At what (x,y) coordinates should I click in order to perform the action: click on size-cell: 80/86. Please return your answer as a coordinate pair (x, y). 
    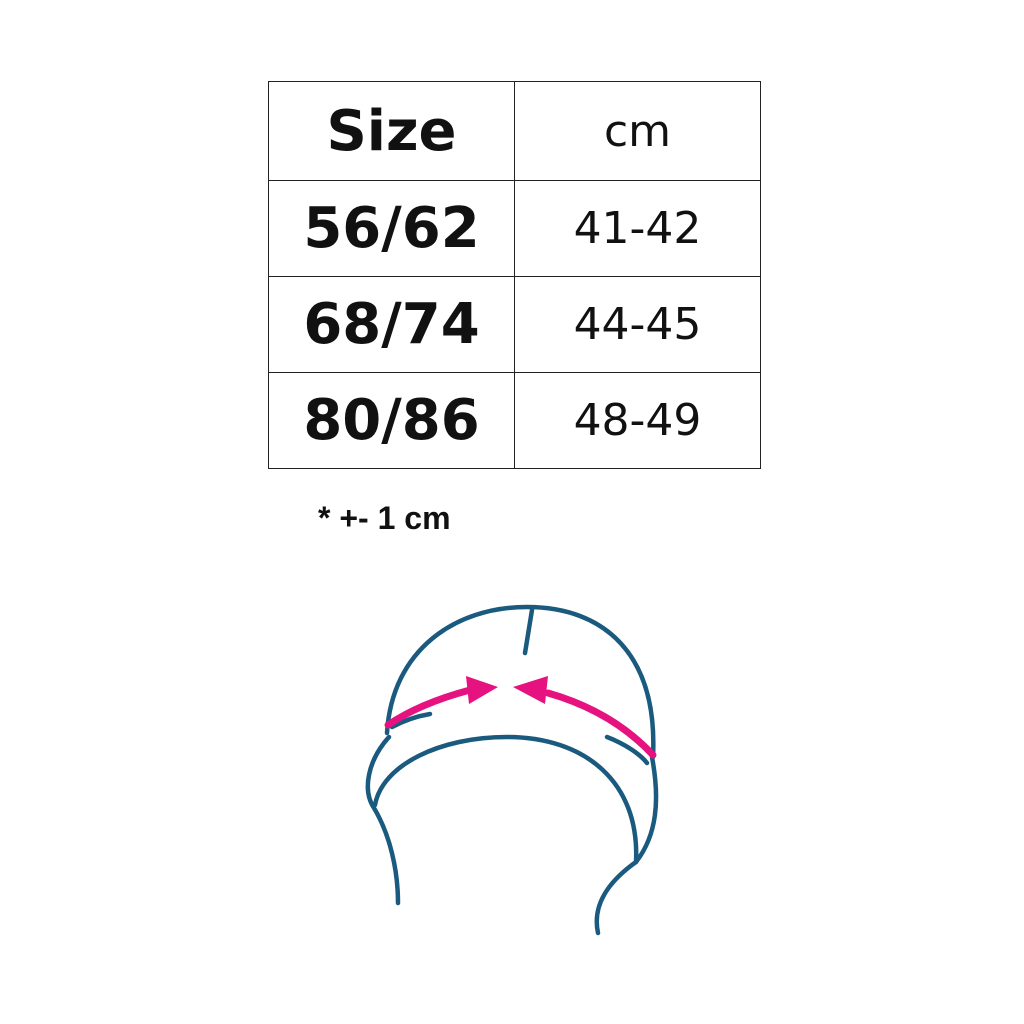
    Looking at the image, I should click on (391, 420).